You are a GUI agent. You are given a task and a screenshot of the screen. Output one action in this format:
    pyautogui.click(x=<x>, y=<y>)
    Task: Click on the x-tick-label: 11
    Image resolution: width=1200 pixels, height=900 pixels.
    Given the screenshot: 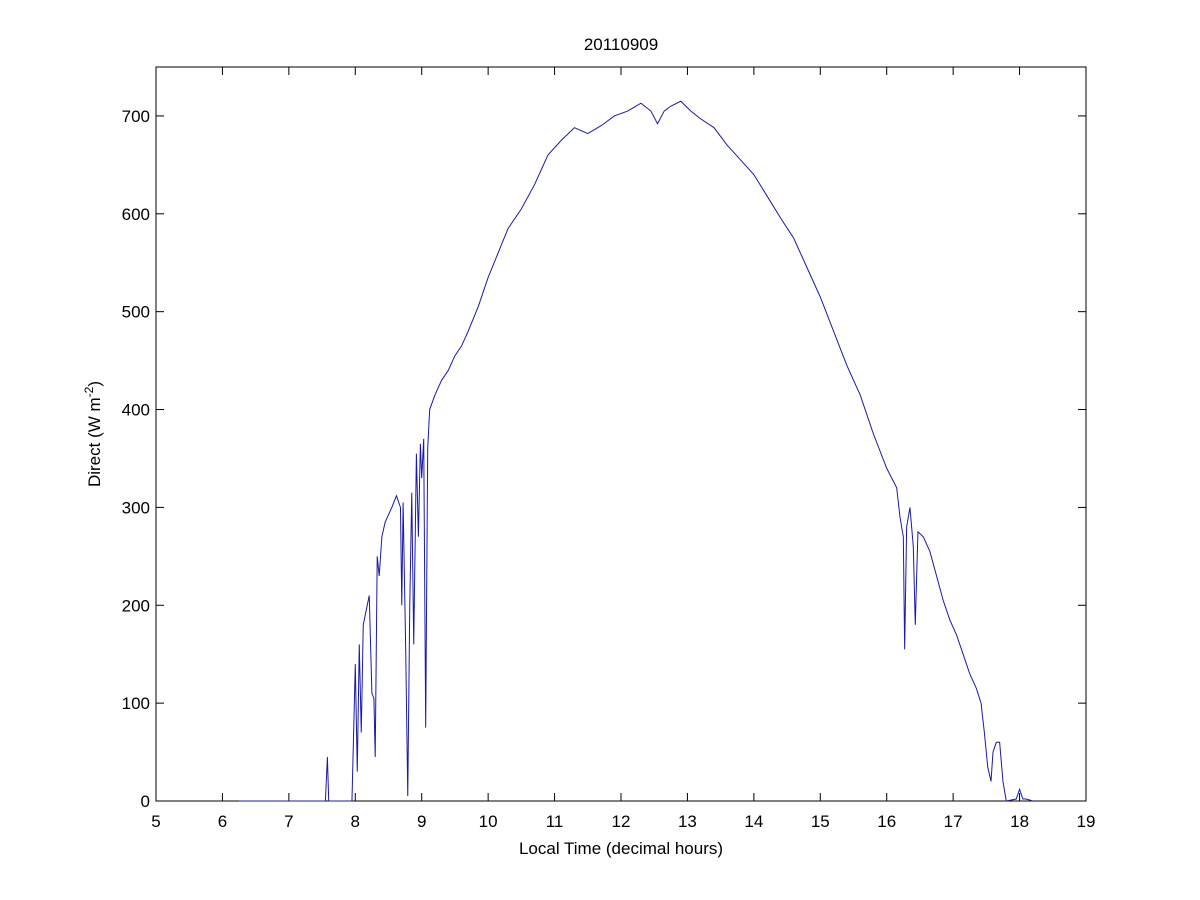 What is the action you would take?
    pyautogui.click(x=555, y=821)
    